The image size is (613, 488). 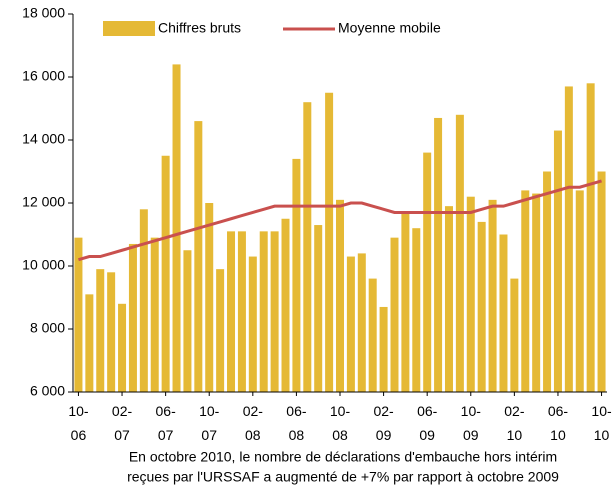 I want to click on moving-average-line, so click(x=340, y=220).